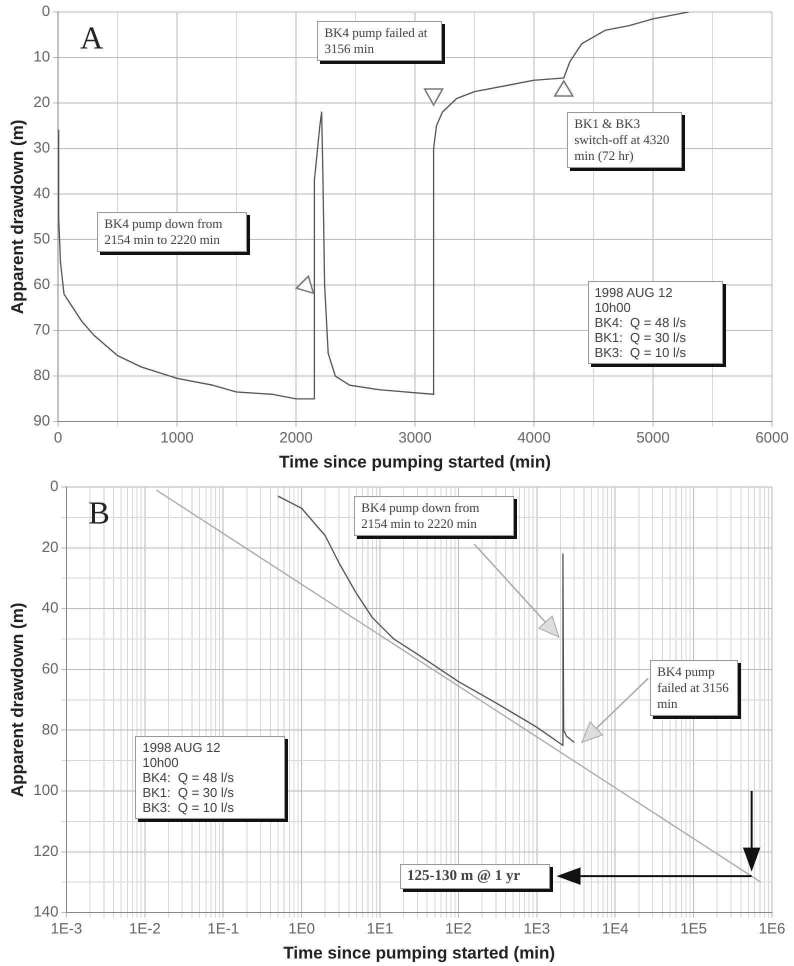 The height and width of the screenshot is (966, 794). What do you see at coordinates (296, 438) in the screenshot?
I see `x-tick-label: 2000` at bounding box center [296, 438].